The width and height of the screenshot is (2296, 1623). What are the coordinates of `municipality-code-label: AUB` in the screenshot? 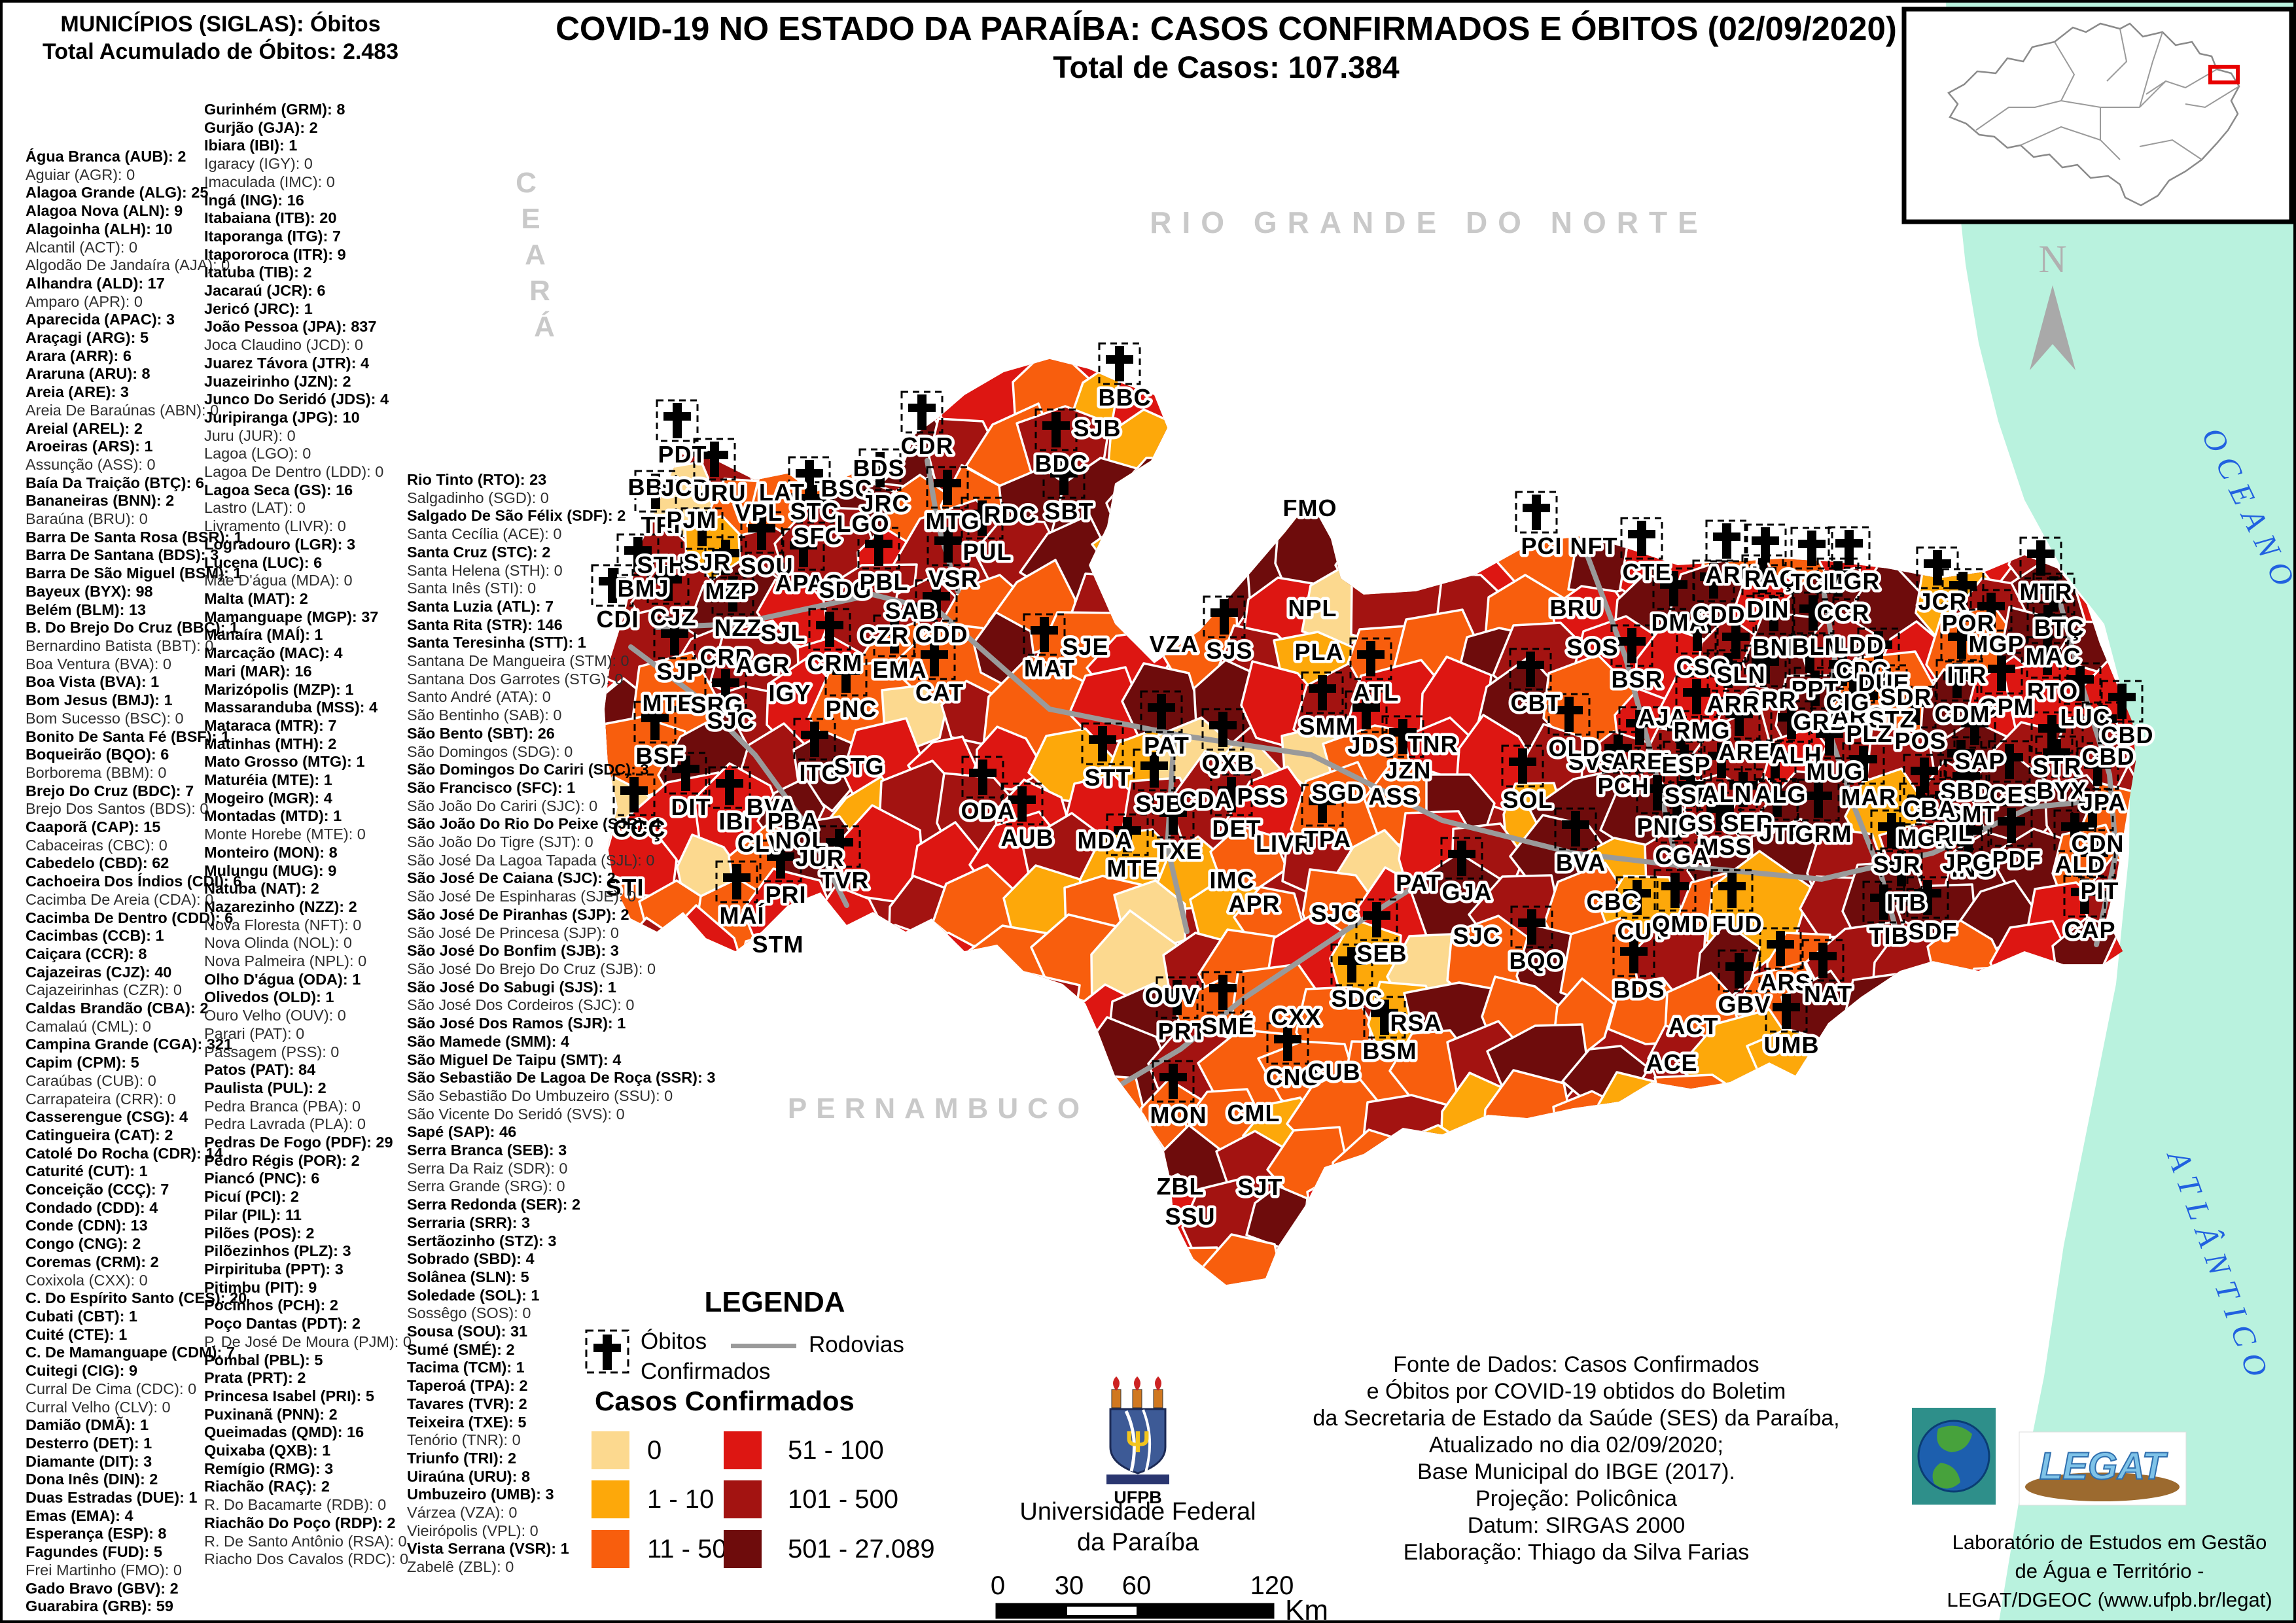 It's located at (1027, 838).